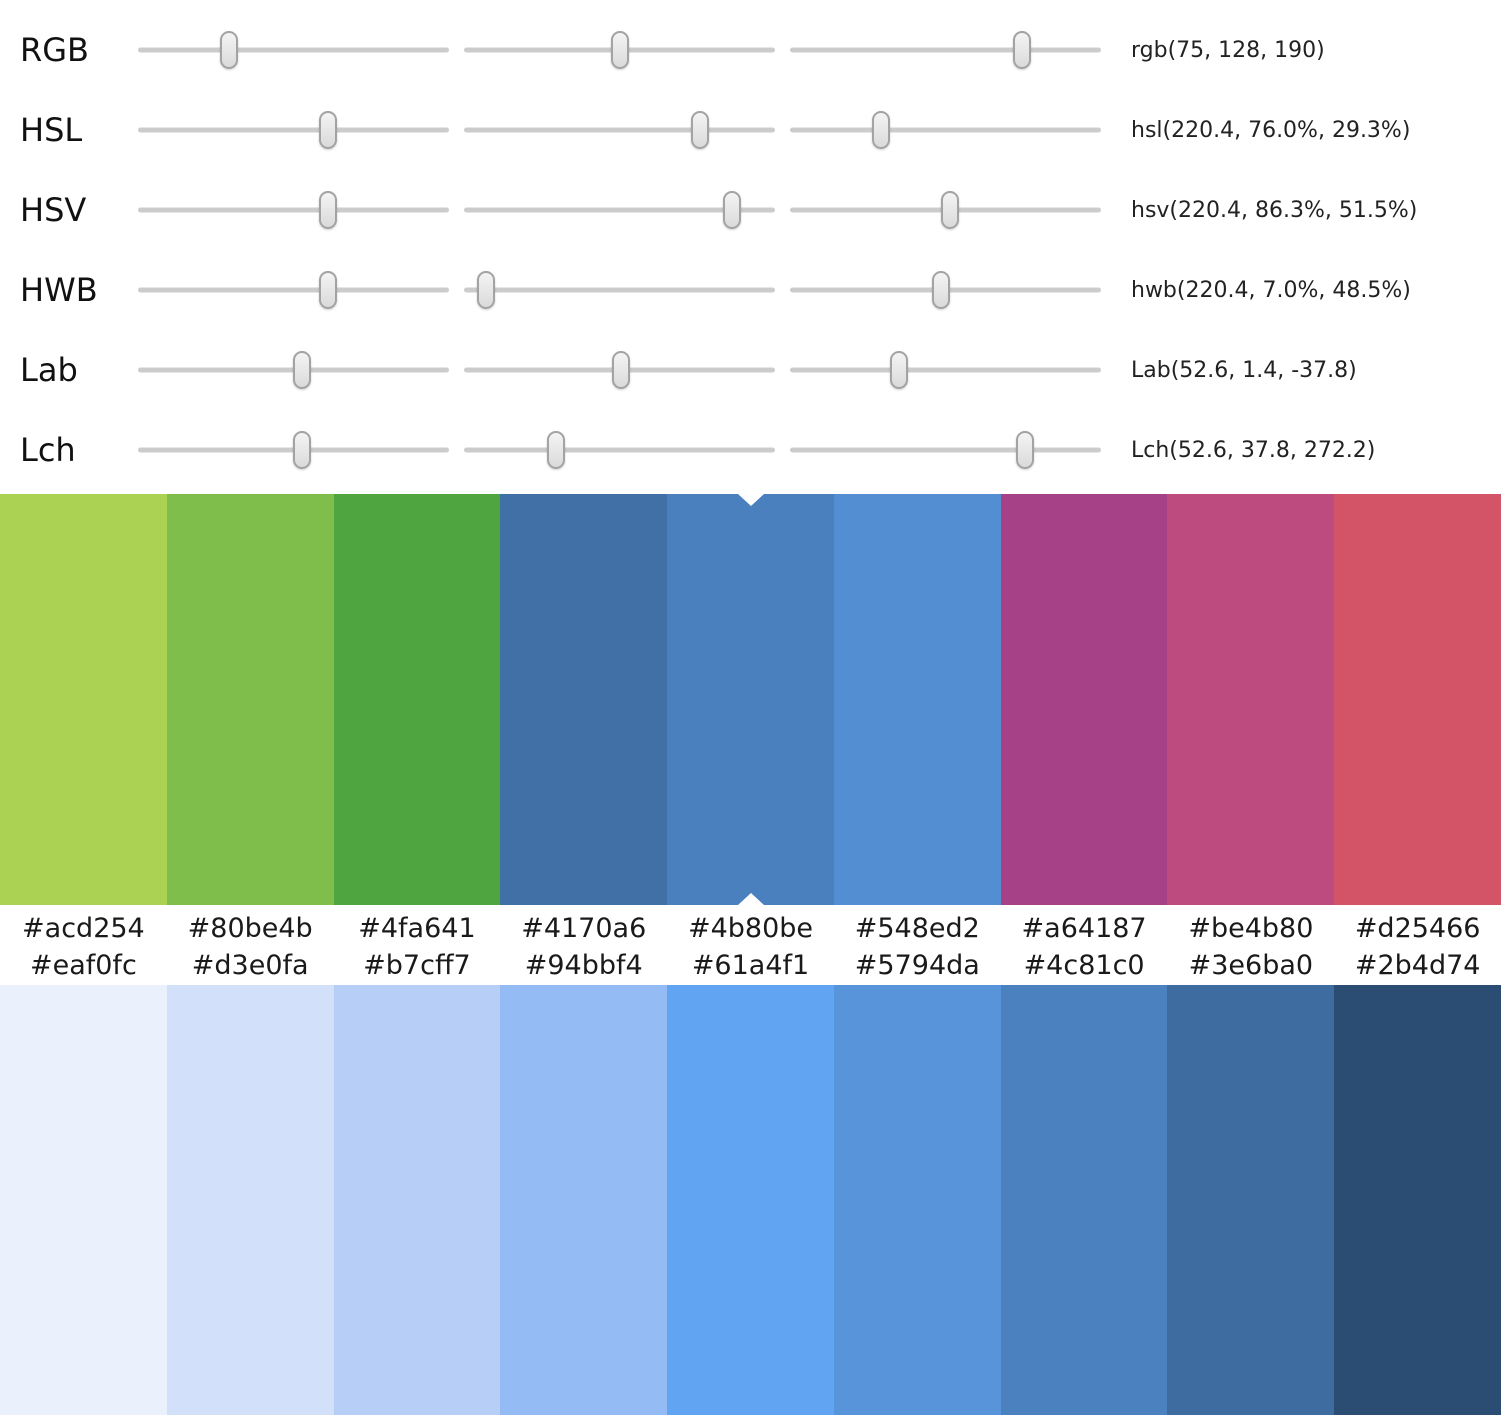  What do you see at coordinates (1251, 965) in the screenshot?
I see `swatch-hex-label: #3e6ba0` at bounding box center [1251, 965].